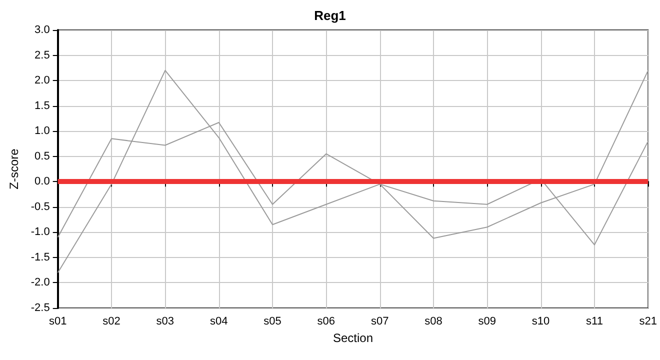 This screenshot has height=360, width=660. Describe the element at coordinates (273, 322) in the screenshot. I see `x-tick-label: s05` at that location.